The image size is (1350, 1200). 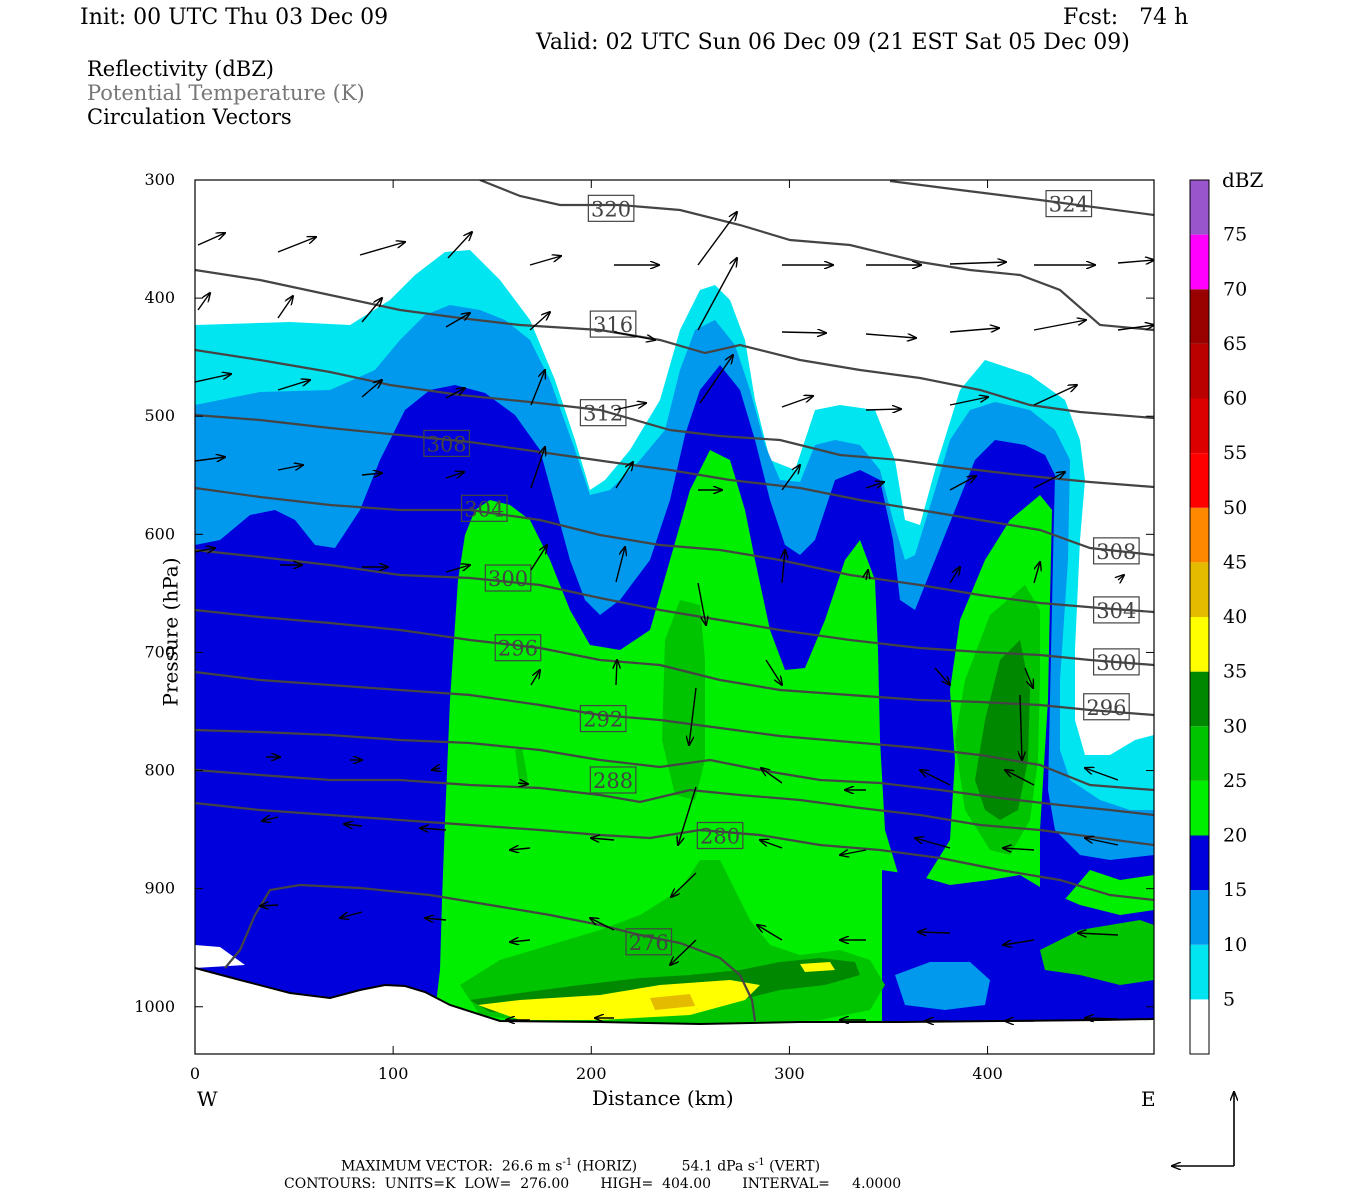 What do you see at coordinates (619, 1000) in the screenshot?
I see `dbz-35-core` at bounding box center [619, 1000].